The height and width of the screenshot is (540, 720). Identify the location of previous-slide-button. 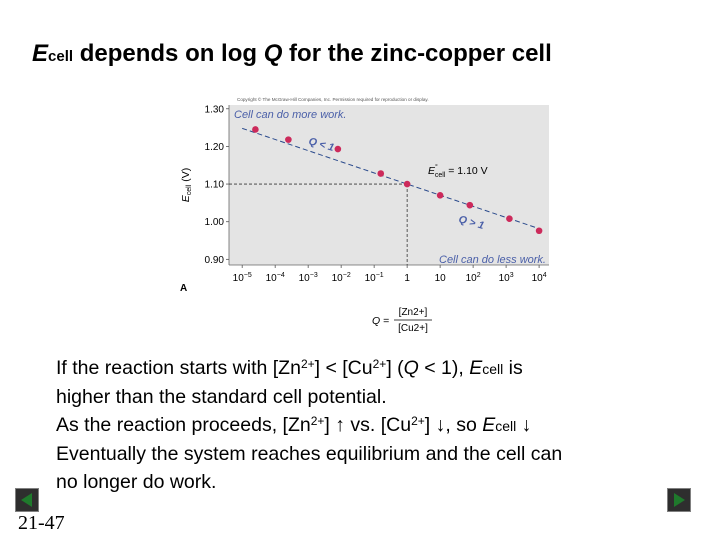
(27, 500).